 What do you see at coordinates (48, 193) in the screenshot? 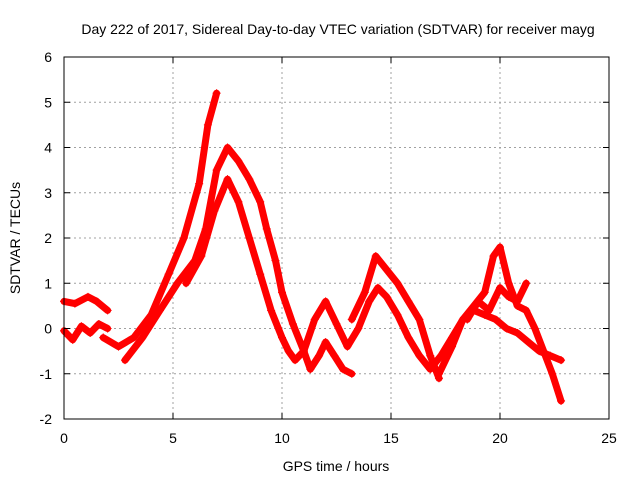
I see `y-tick-label: 3` at bounding box center [48, 193].